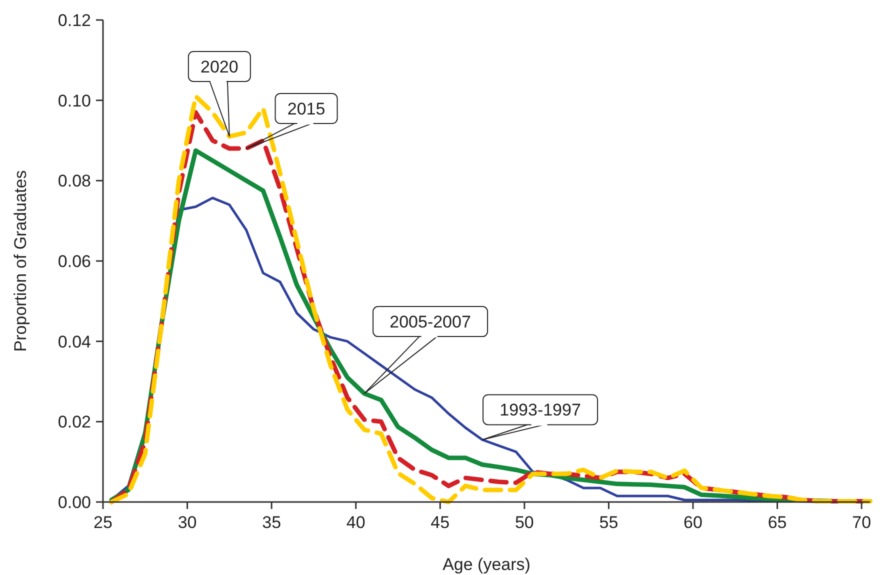  What do you see at coordinates (74, 422) in the screenshot?
I see `y-tick-label: 0.02` at bounding box center [74, 422].